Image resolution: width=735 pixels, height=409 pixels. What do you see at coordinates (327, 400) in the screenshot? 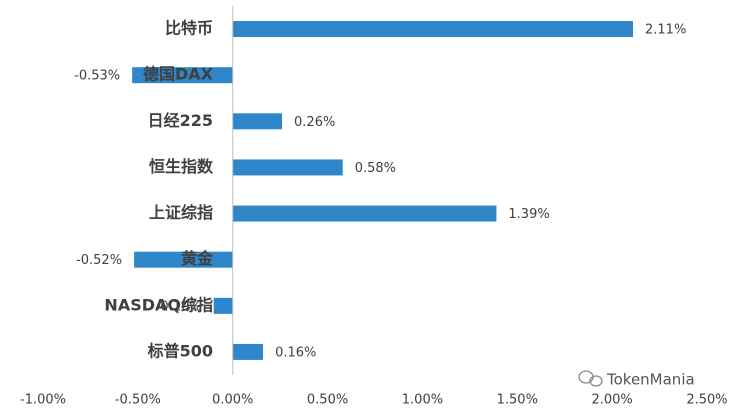
I see `x-tick-label: 0.50%` at bounding box center [327, 400].